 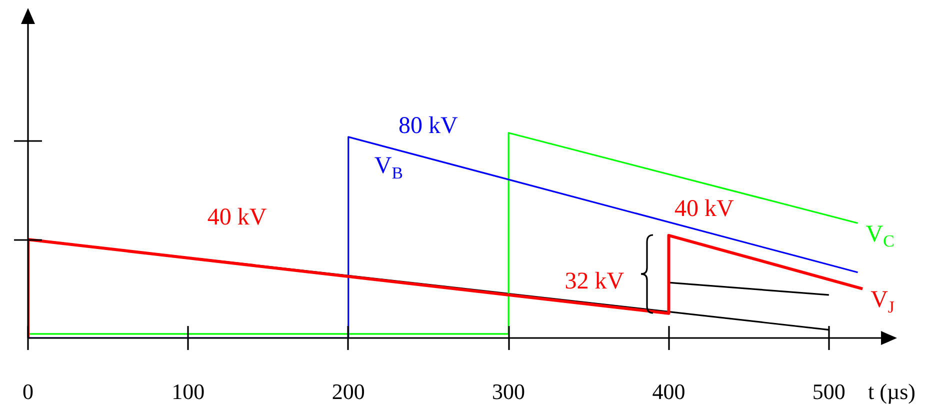 I want to click on annotation: 80 kV, so click(x=428, y=126).